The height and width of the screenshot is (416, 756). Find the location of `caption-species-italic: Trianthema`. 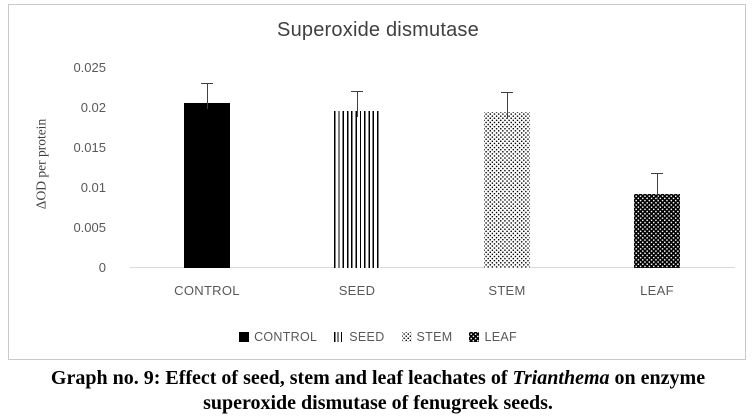

caption-species-italic: Trianthema is located at coordinates (561, 378).